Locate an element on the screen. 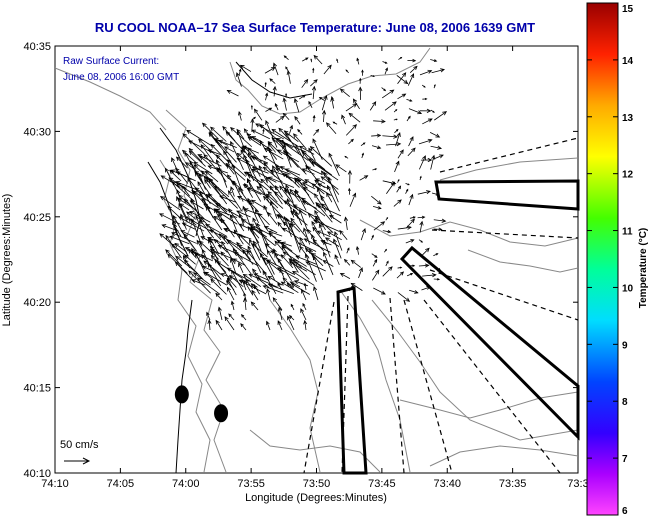 The width and height of the screenshot is (651, 519). x-axis-label: Longitude (Degrees:Minutes) is located at coordinates (316, 498).